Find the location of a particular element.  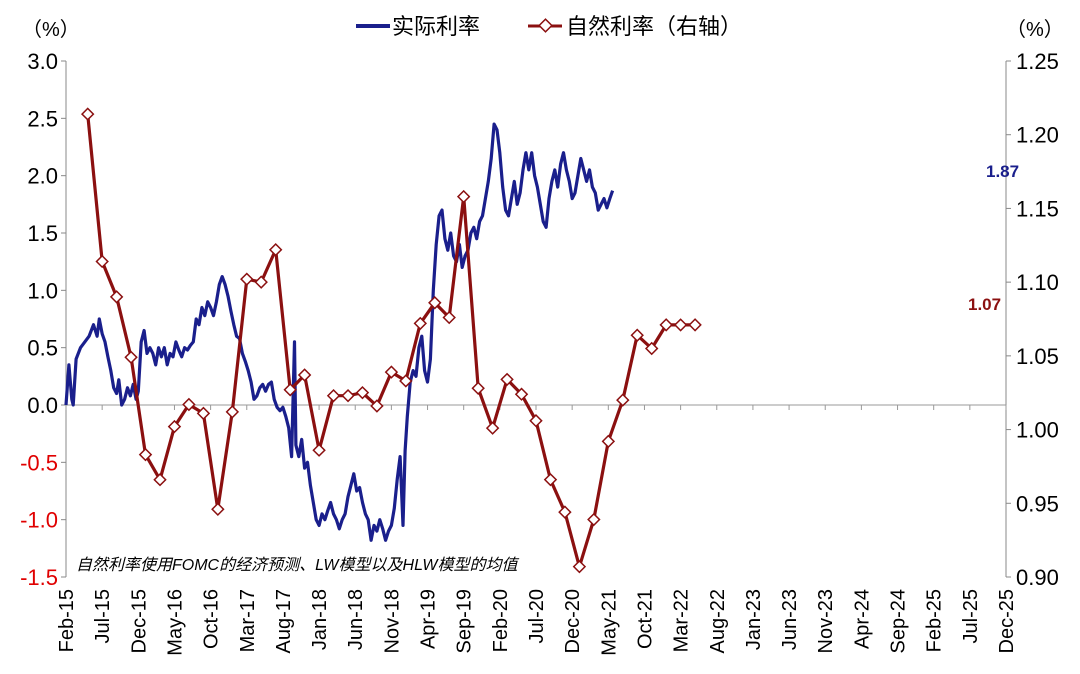

x-tick-label: Jul-25 is located at coordinates (971, 616).